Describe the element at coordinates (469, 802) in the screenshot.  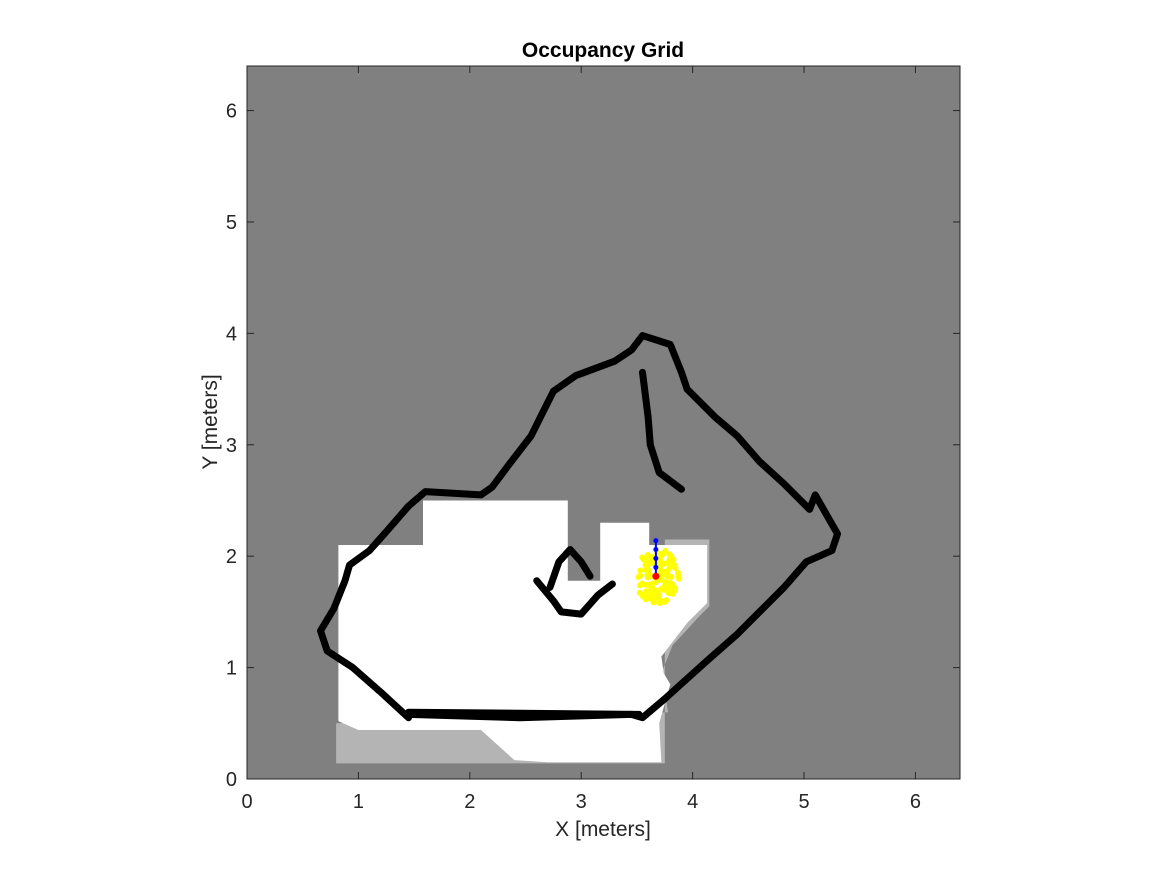
I see `x-tick-label: 2` at that location.